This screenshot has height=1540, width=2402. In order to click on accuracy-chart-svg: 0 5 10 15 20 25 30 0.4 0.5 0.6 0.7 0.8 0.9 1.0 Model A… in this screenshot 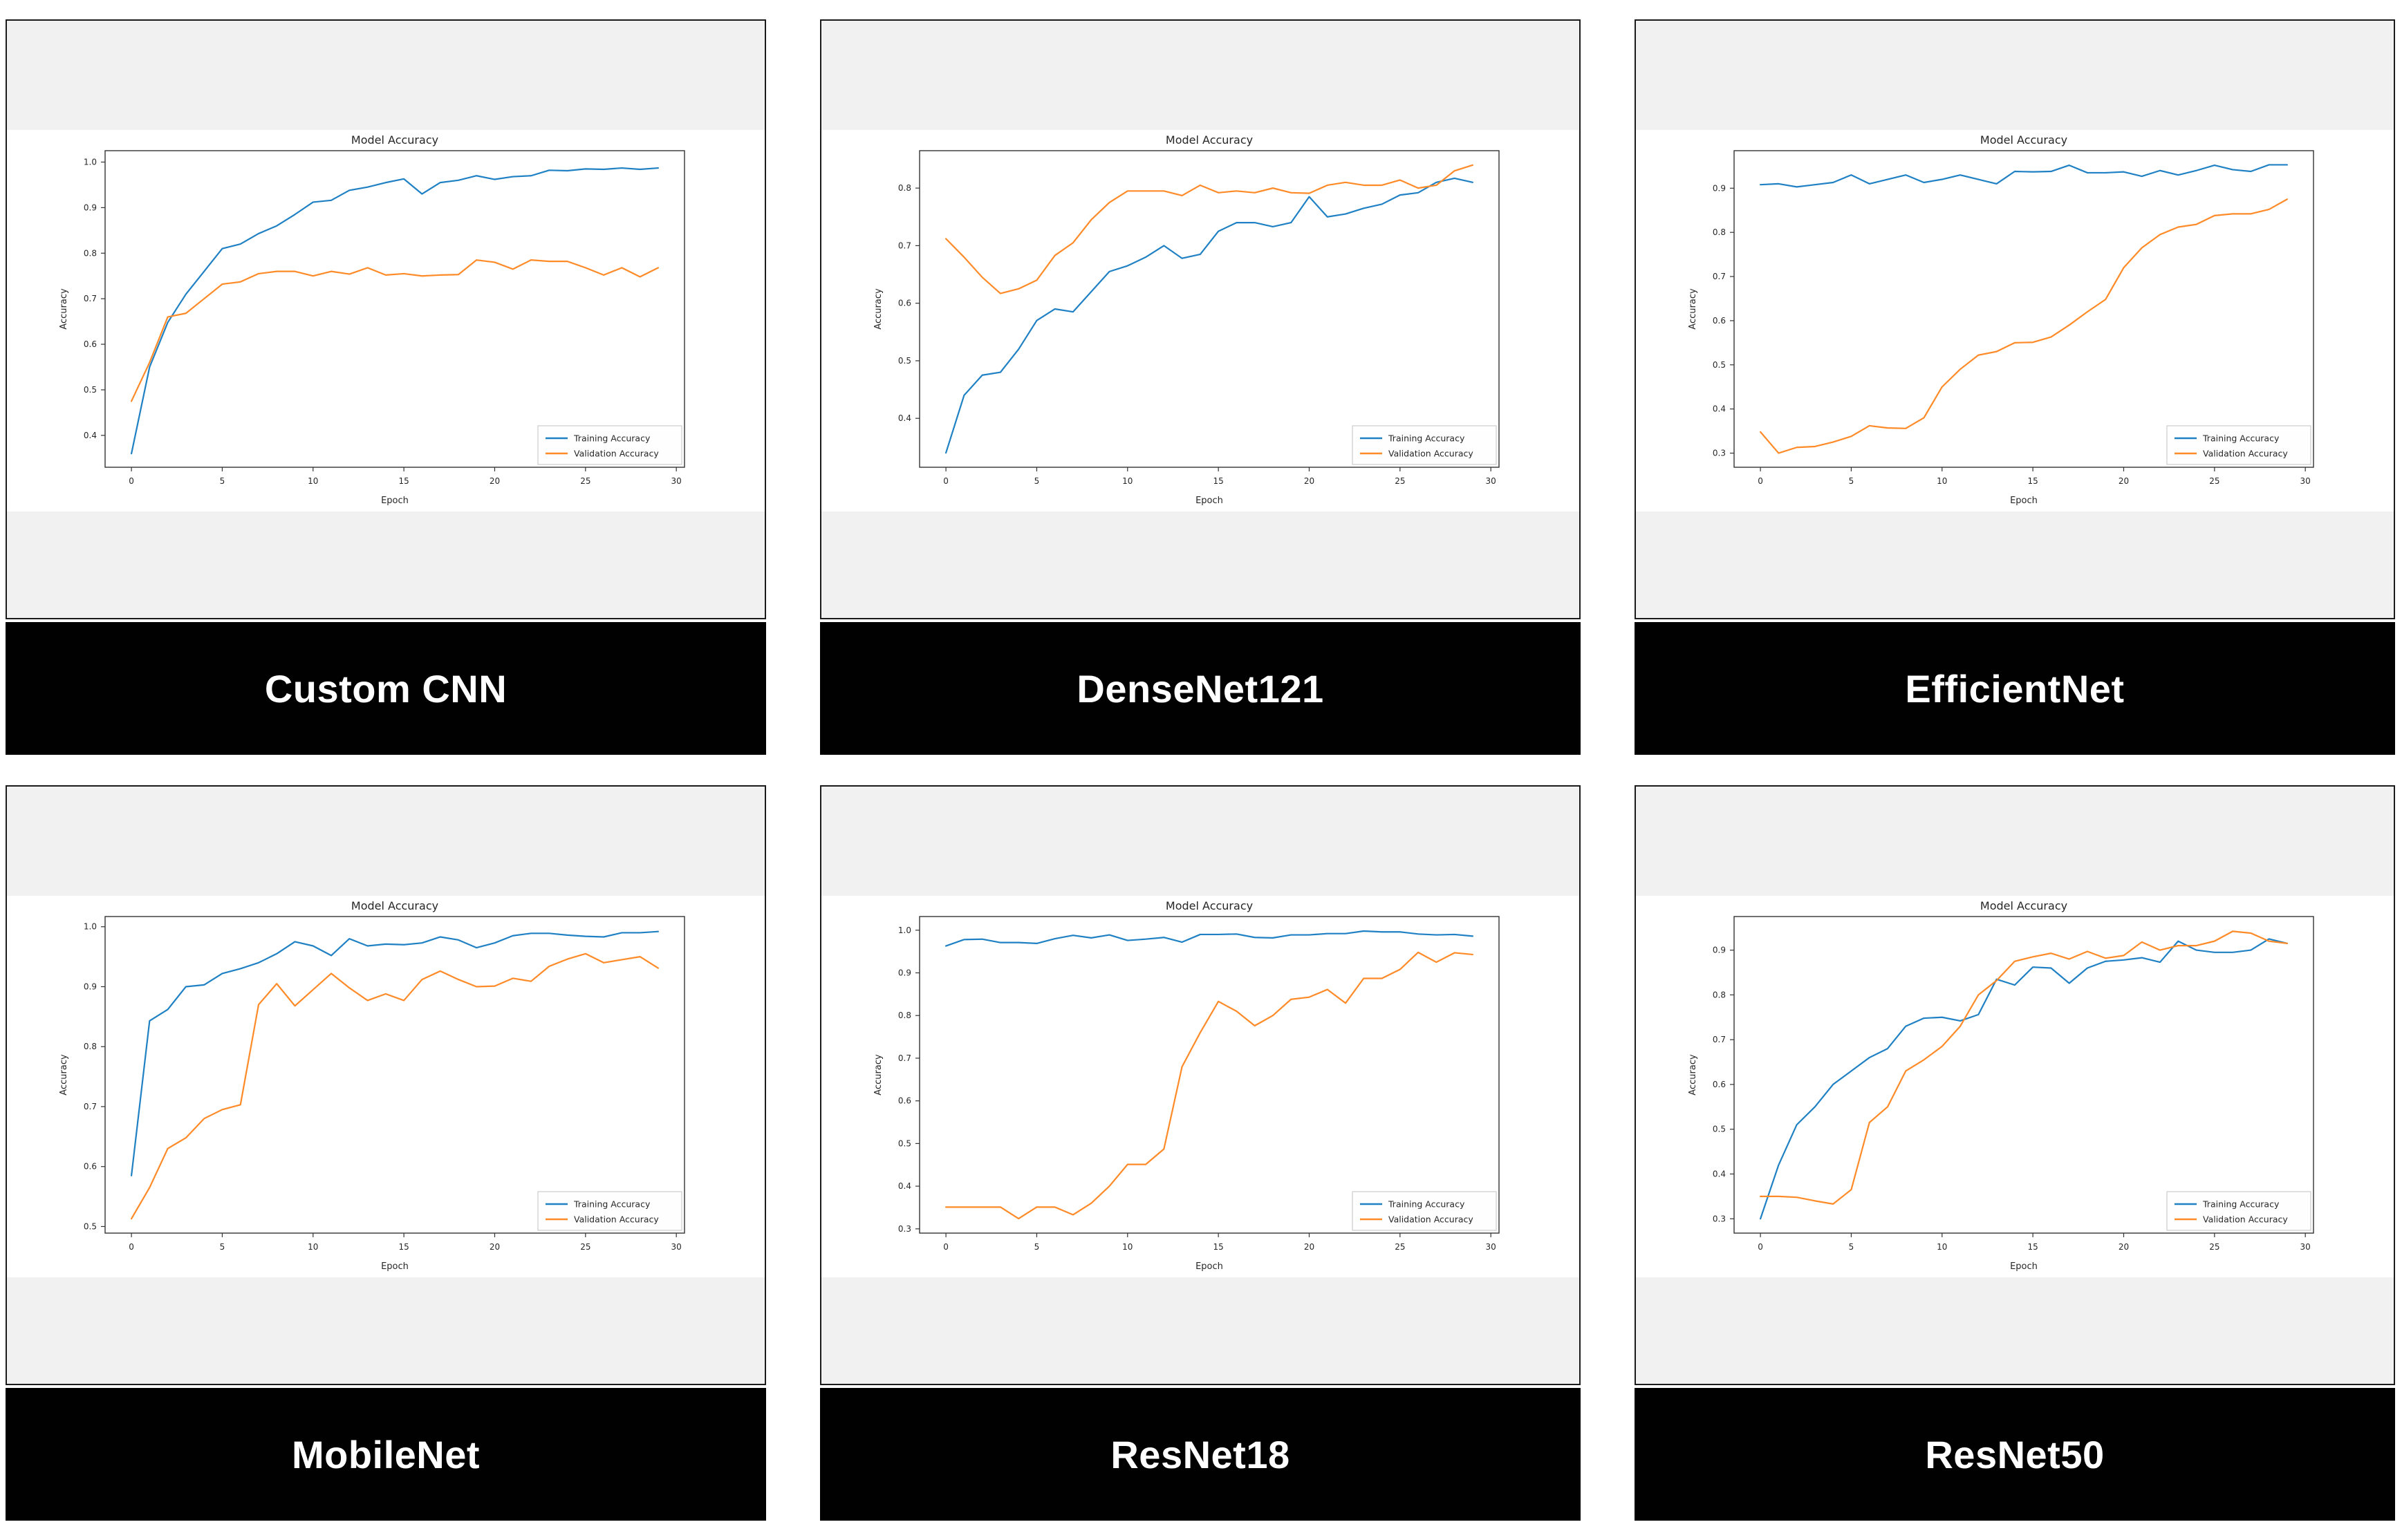, I will do `click(372, 319)`.